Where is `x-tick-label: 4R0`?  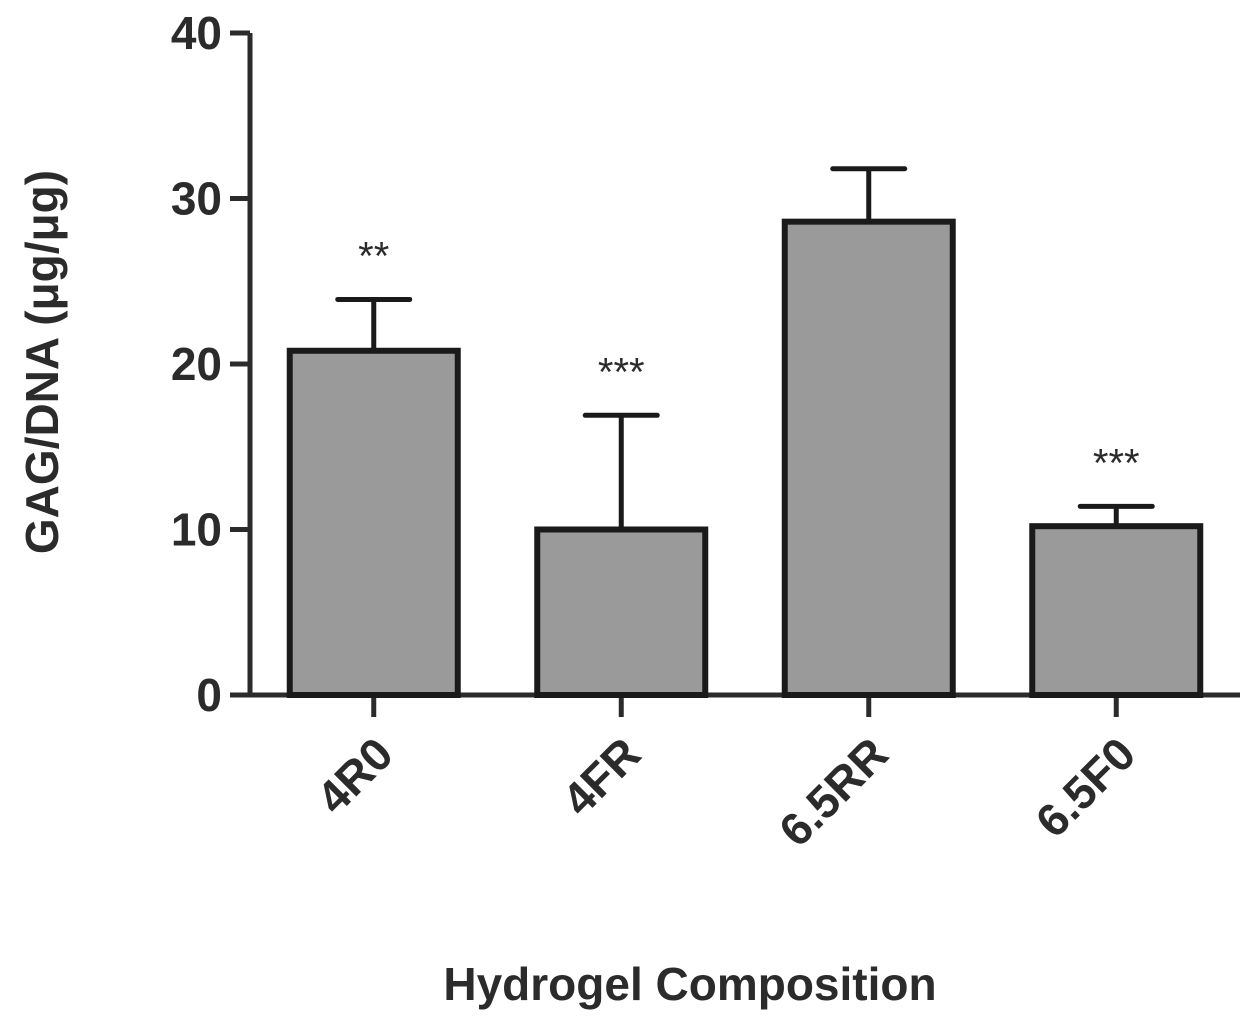 x-tick-label: 4R0 is located at coordinates (354, 775).